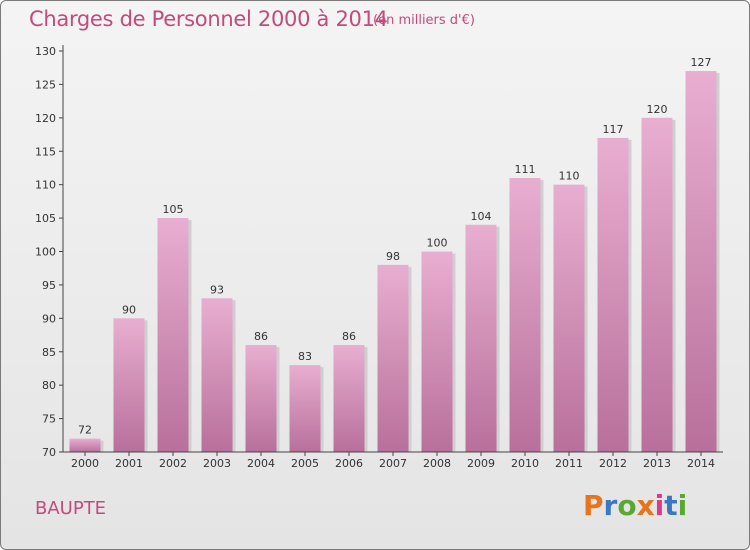 The height and width of the screenshot is (550, 750). What do you see at coordinates (424, 20) in the screenshot?
I see `chart-unit: (en milliers d'€)` at bounding box center [424, 20].